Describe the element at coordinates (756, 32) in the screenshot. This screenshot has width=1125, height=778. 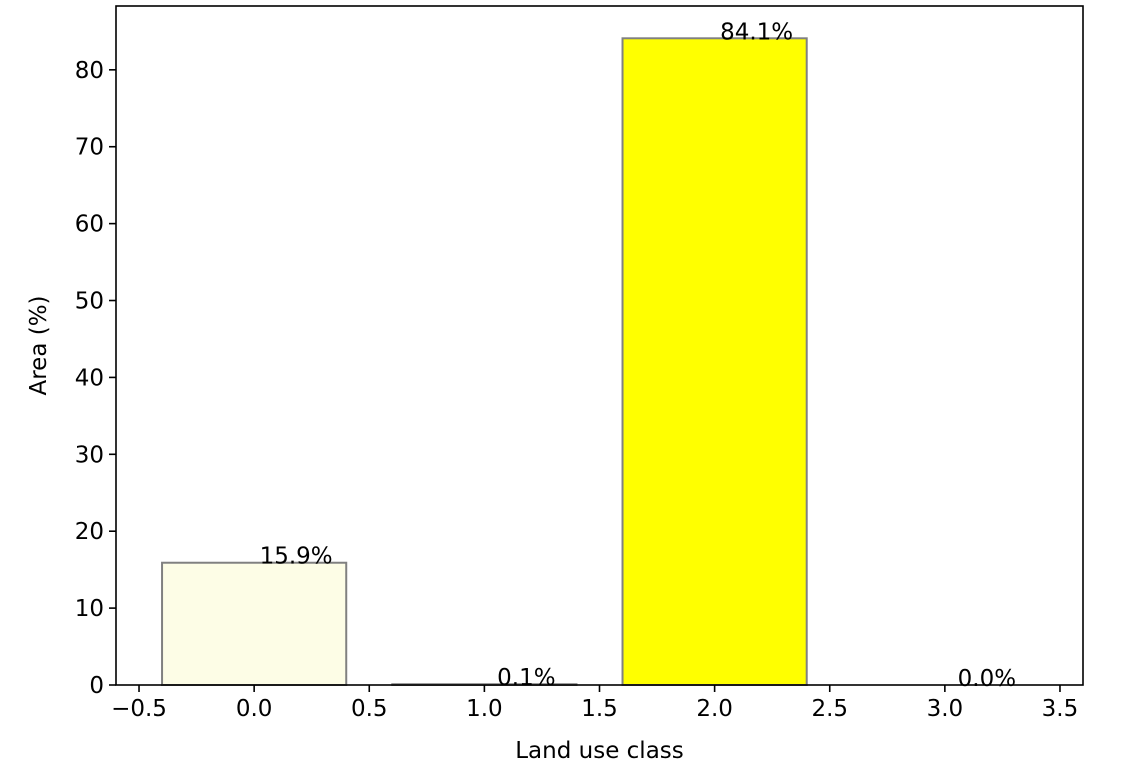
I see `data-label-2: 84.1%` at that location.